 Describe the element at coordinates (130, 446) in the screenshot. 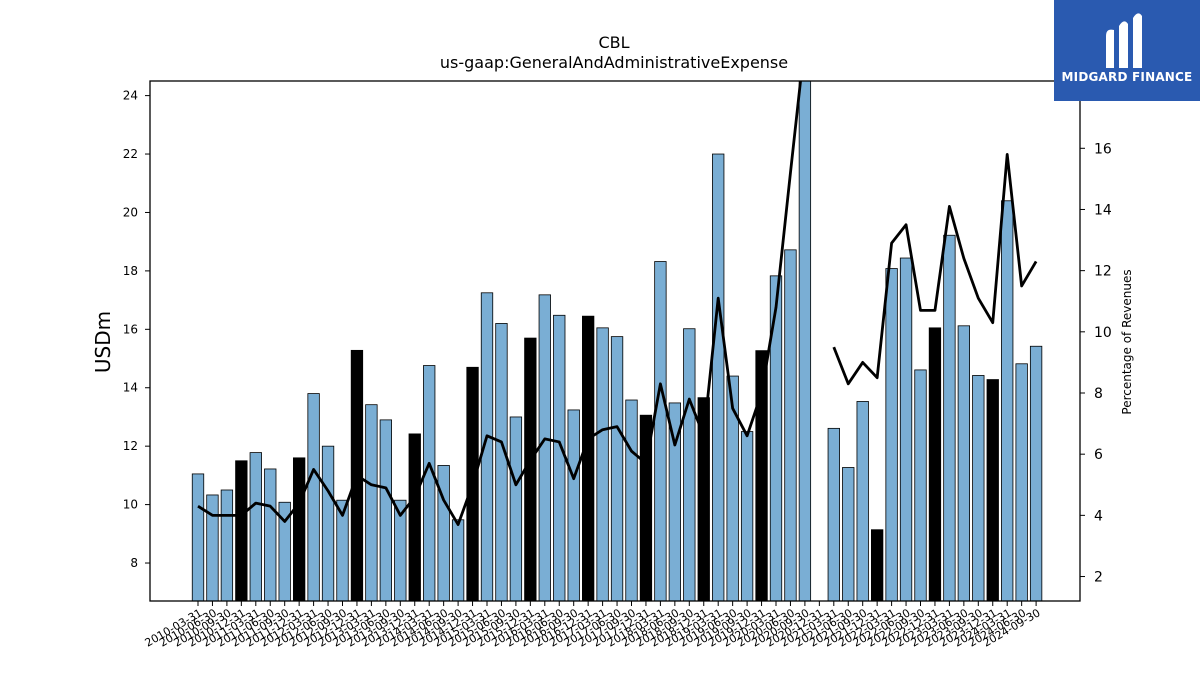

I see `y-tick-label: 12` at that location.